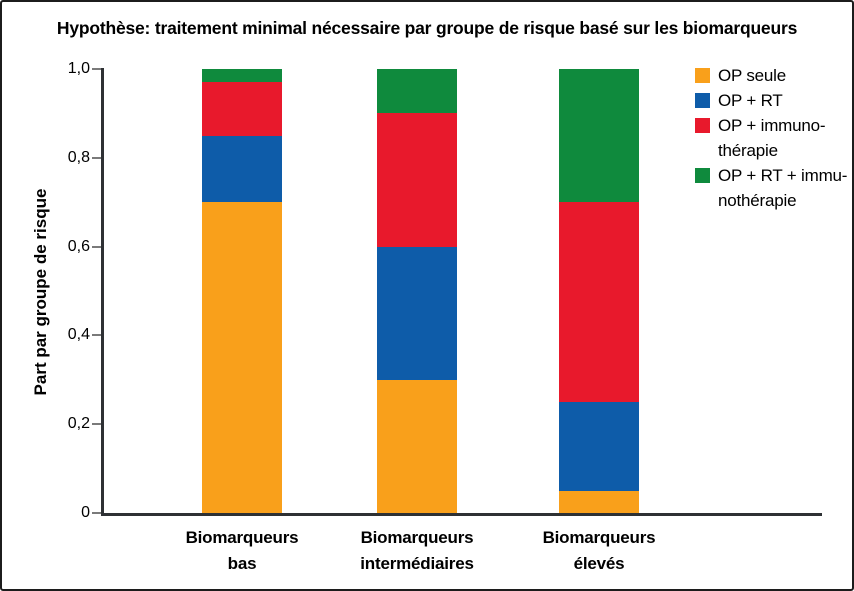  I want to click on legend-row: nothérapie, so click(771, 200).